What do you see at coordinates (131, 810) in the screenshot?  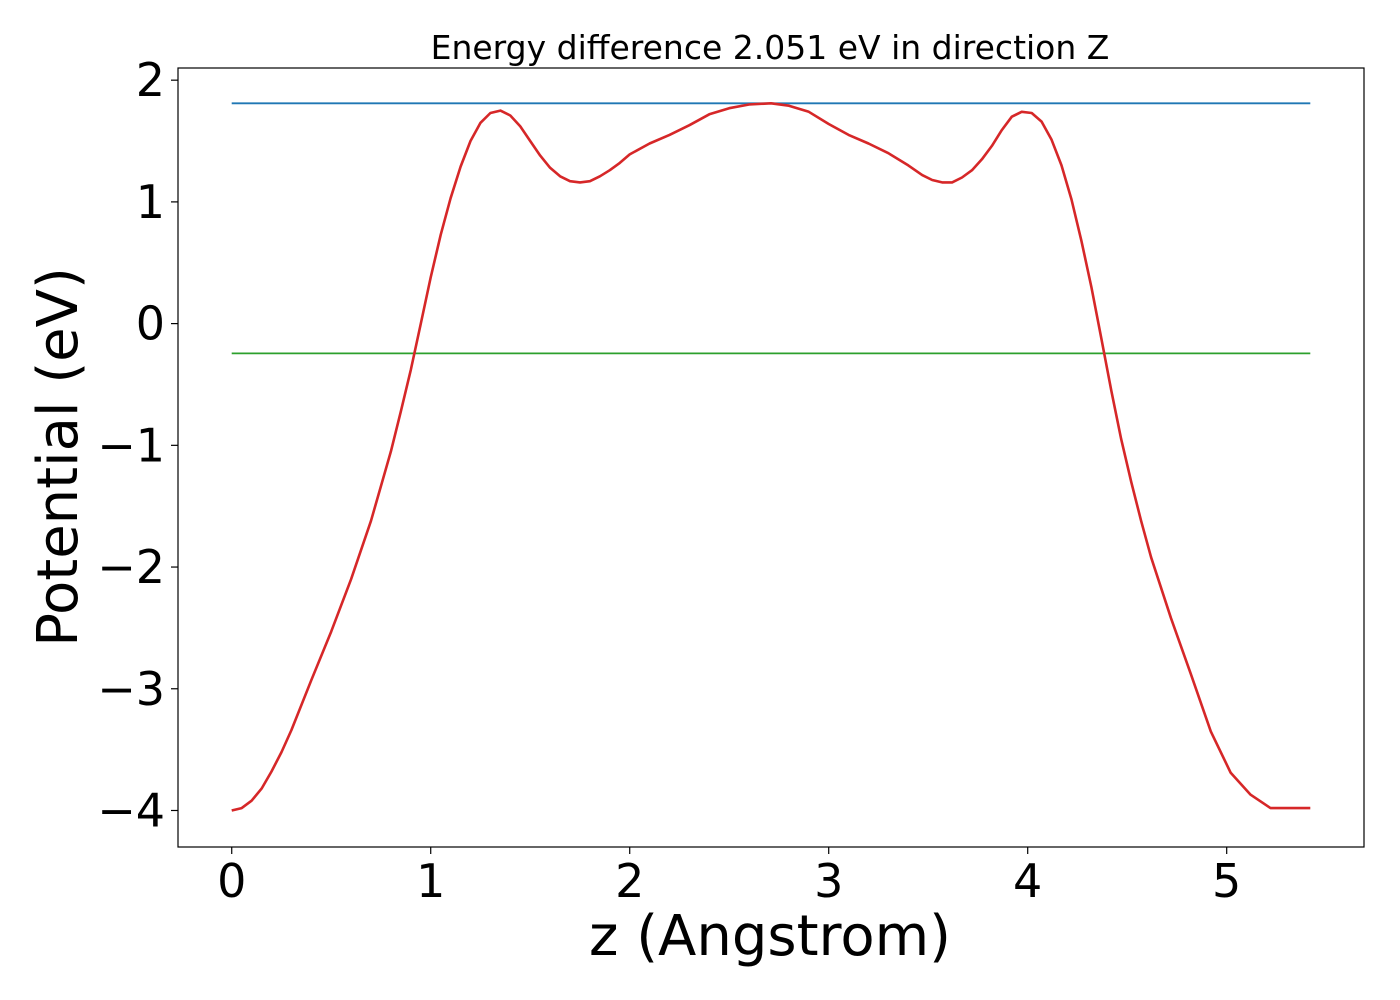 I see `y-tick-label: −4` at bounding box center [131, 810].